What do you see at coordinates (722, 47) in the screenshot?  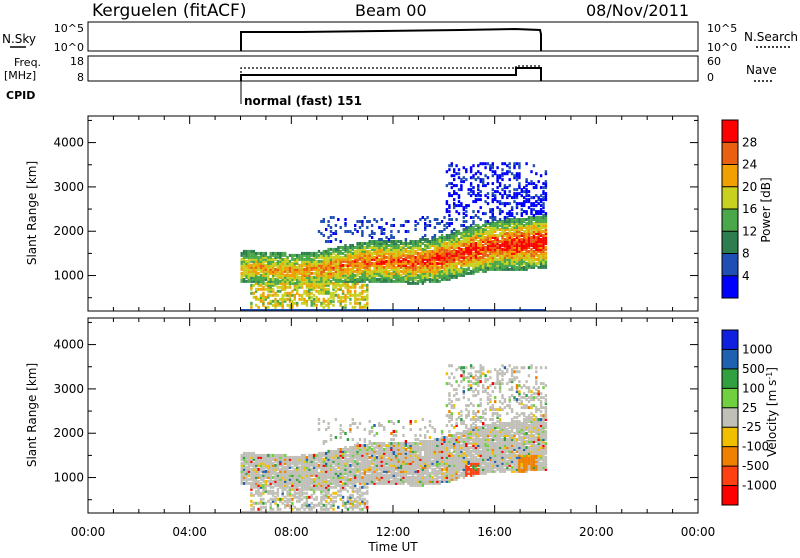 I see `nsky-tick-right-bottom: 10^0` at bounding box center [722, 47].